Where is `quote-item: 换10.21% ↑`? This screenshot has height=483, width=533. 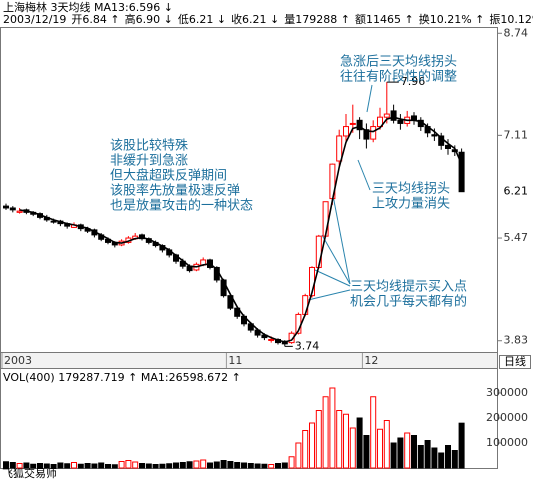
quote-item: 换10.21% ↑ is located at coordinates (452, 19).